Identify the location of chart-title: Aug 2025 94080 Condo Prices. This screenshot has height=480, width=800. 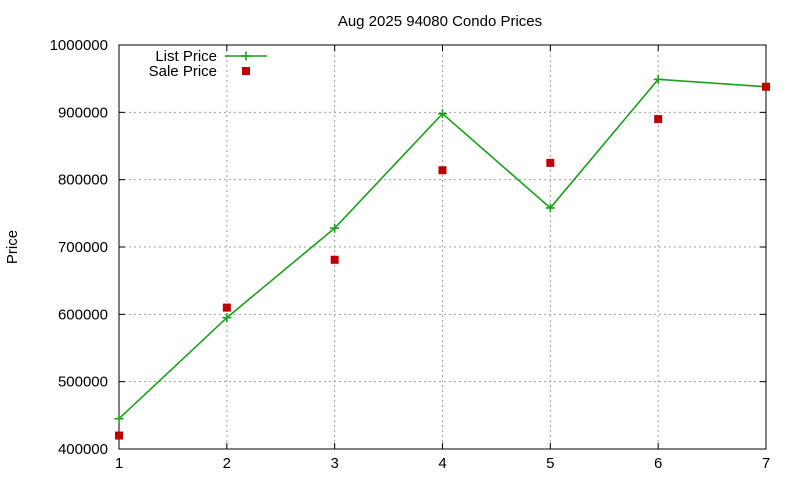
(440, 21).